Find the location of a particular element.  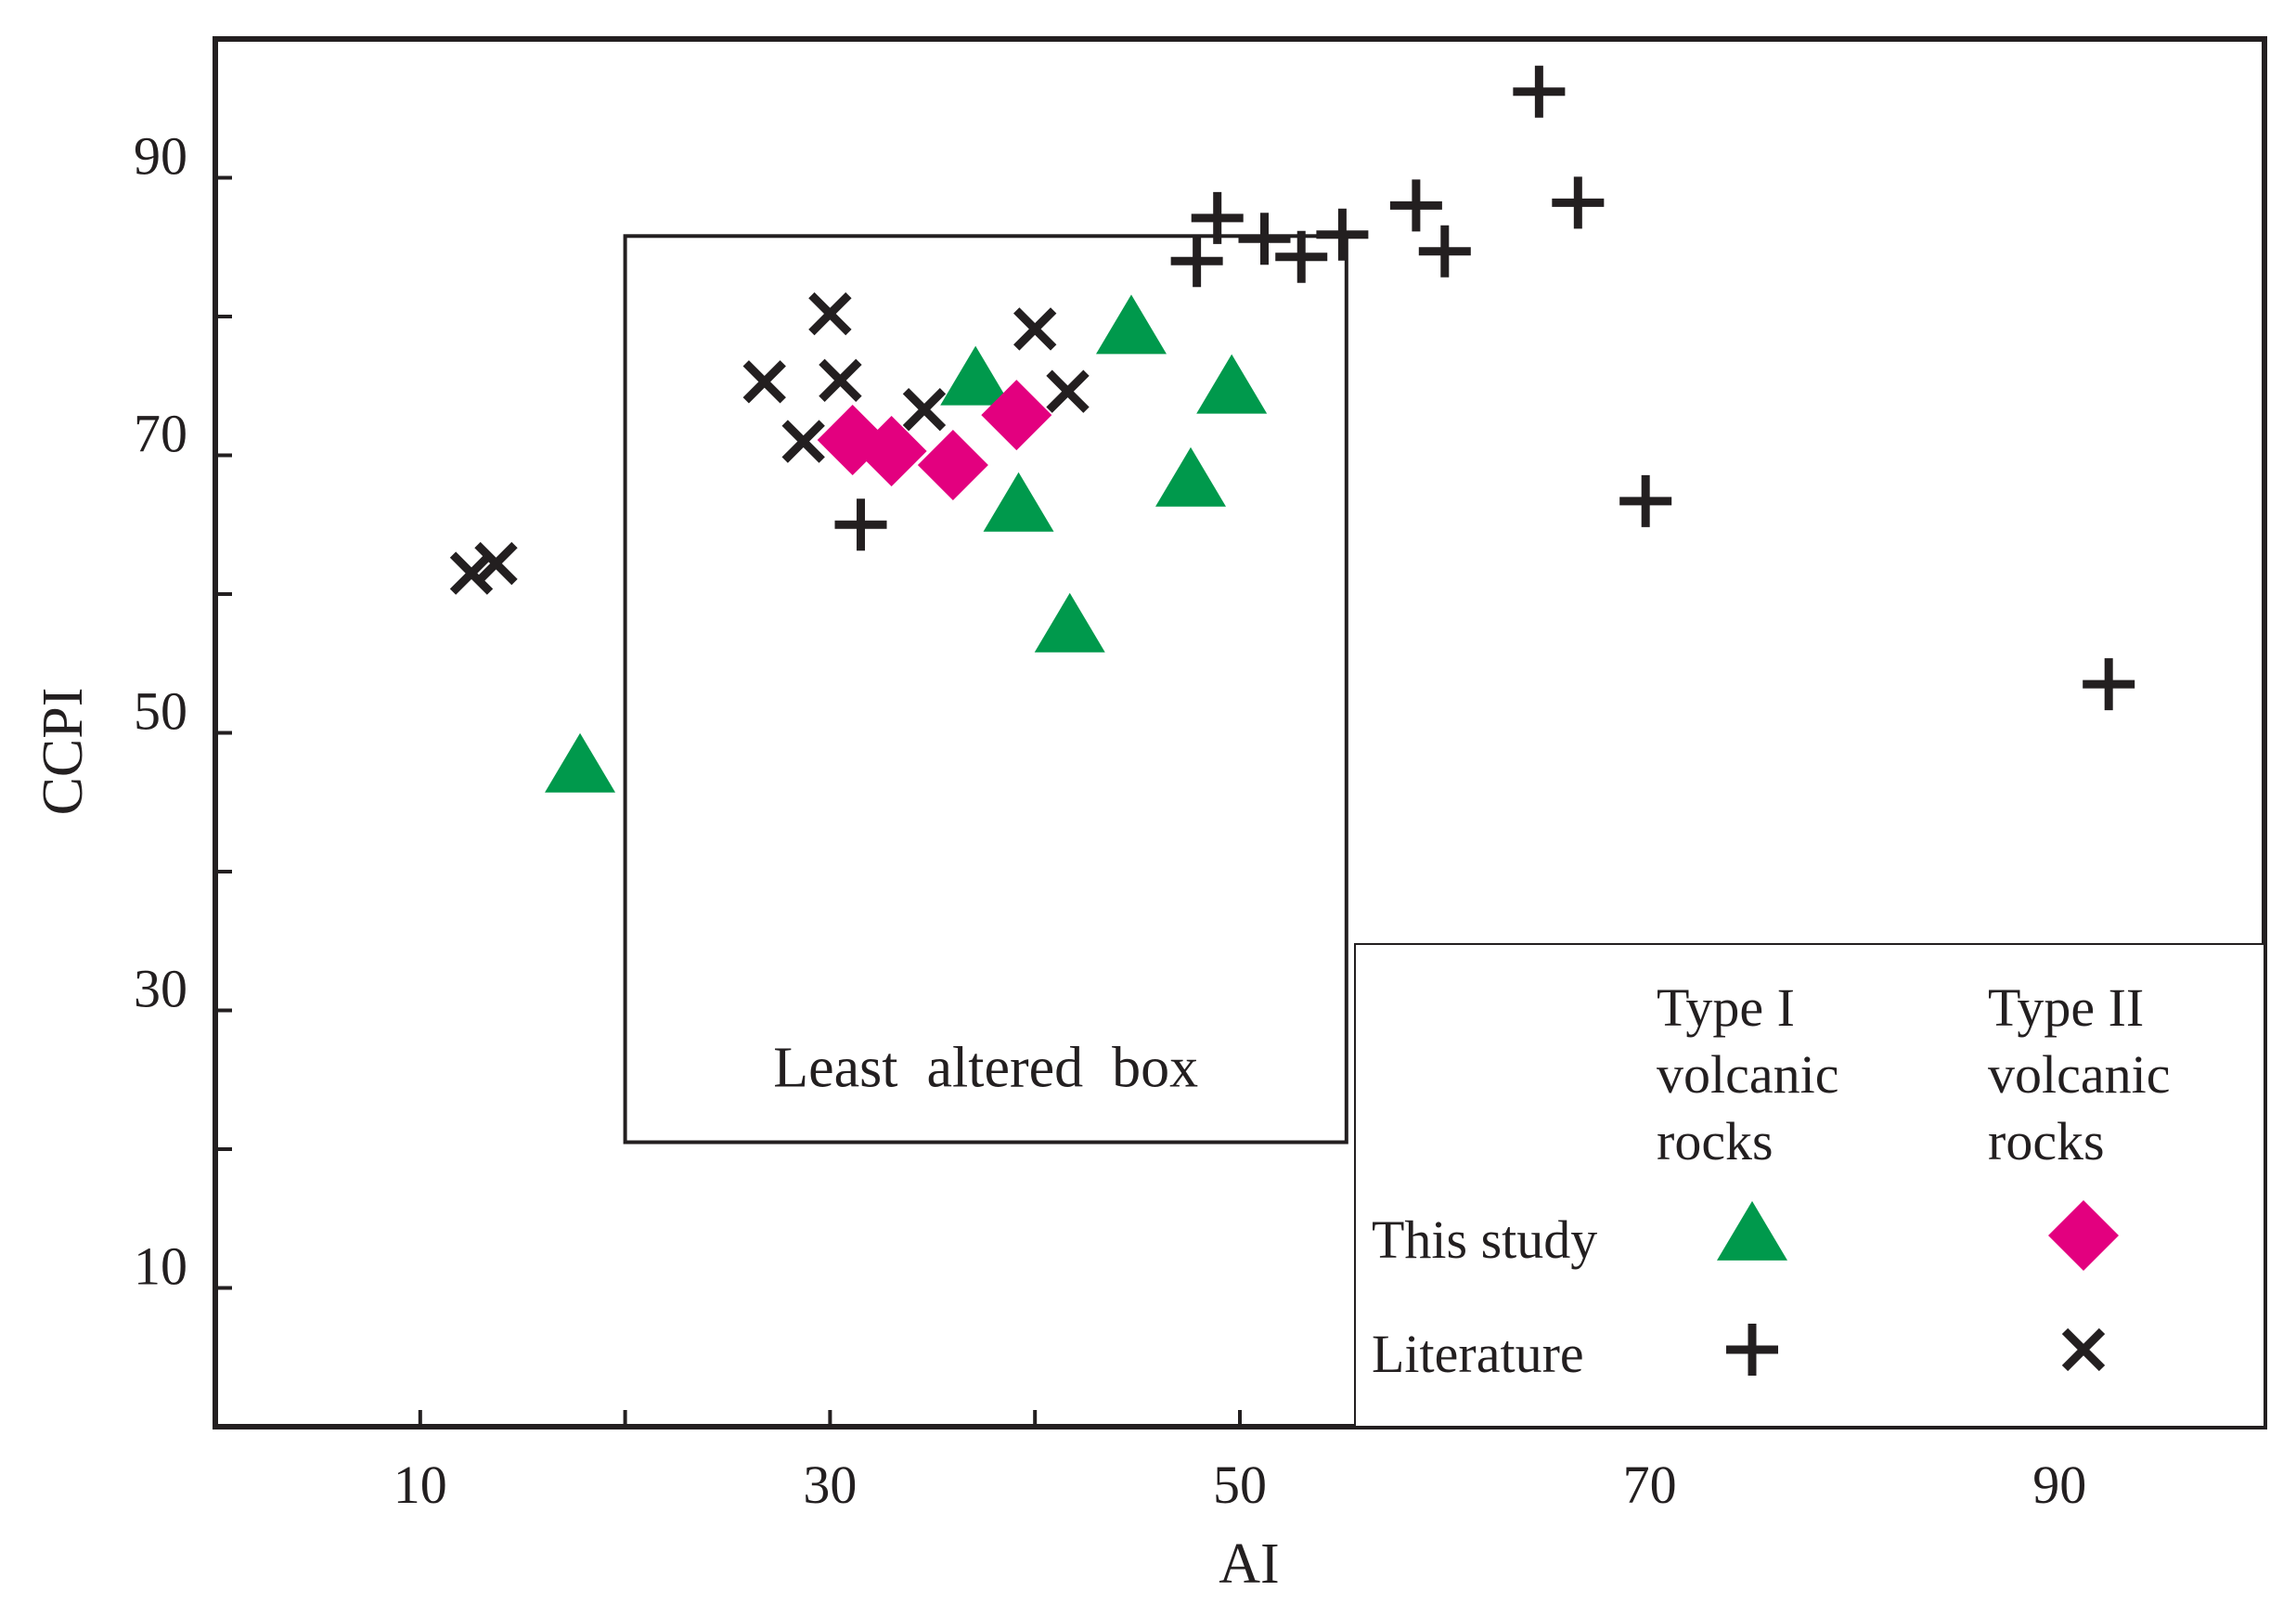

y-axis-title: CCPI is located at coordinates (63, 752).